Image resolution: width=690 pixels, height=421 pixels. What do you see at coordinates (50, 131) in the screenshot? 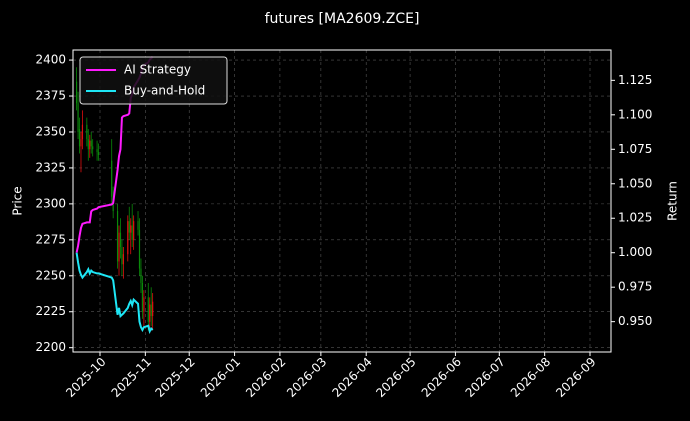
I see `y-tick-label: 2350` at bounding box center [50, 131].